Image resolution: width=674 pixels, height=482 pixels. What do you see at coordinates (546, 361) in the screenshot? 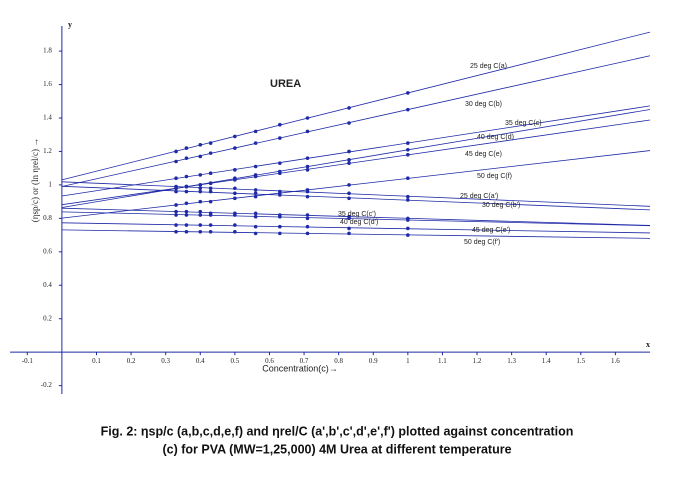
I see `x-tick-label: 1.4` at bounding box center [546, 361].